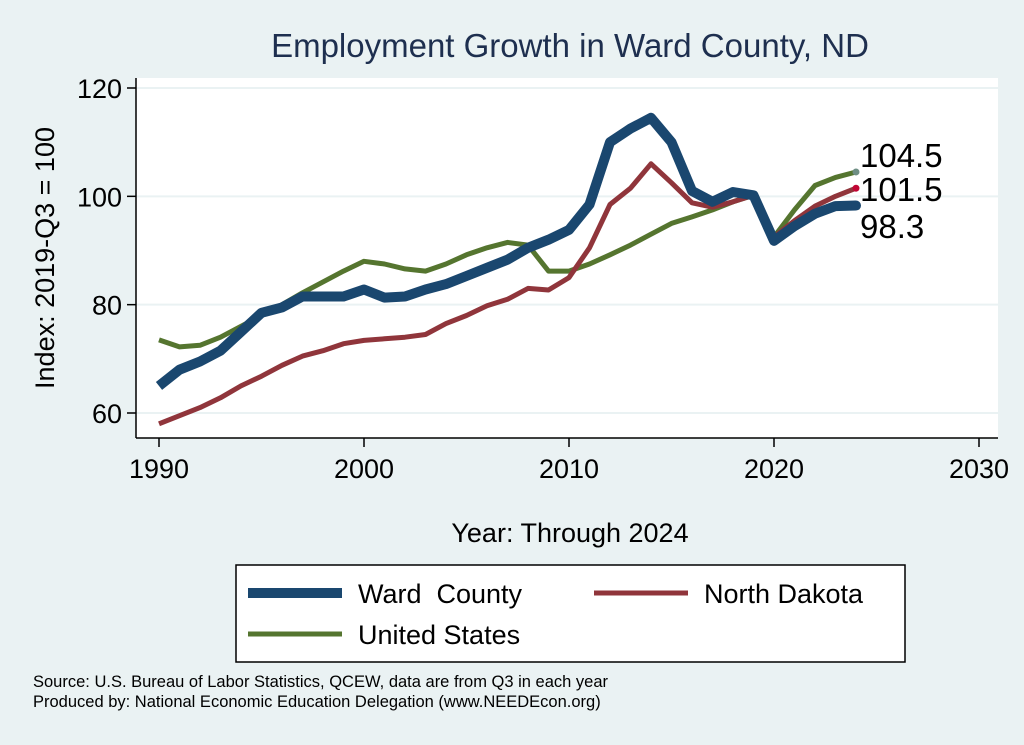  Describe the element at coordinates (856, 172) in the screenshot. I see `end-point-us` at that location.